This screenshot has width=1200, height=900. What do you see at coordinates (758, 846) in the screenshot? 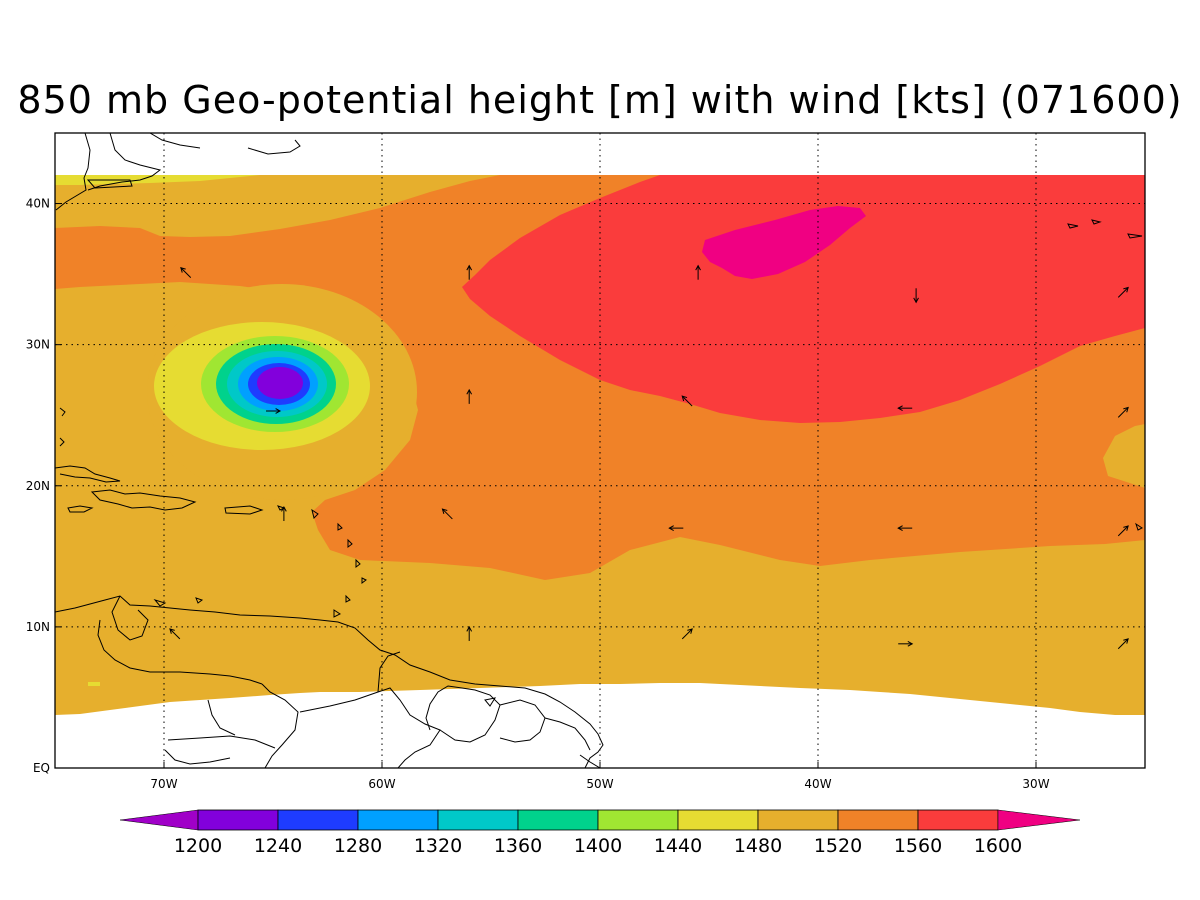
I see `colorbar-label: 1480` at bounding box center [758, 846].